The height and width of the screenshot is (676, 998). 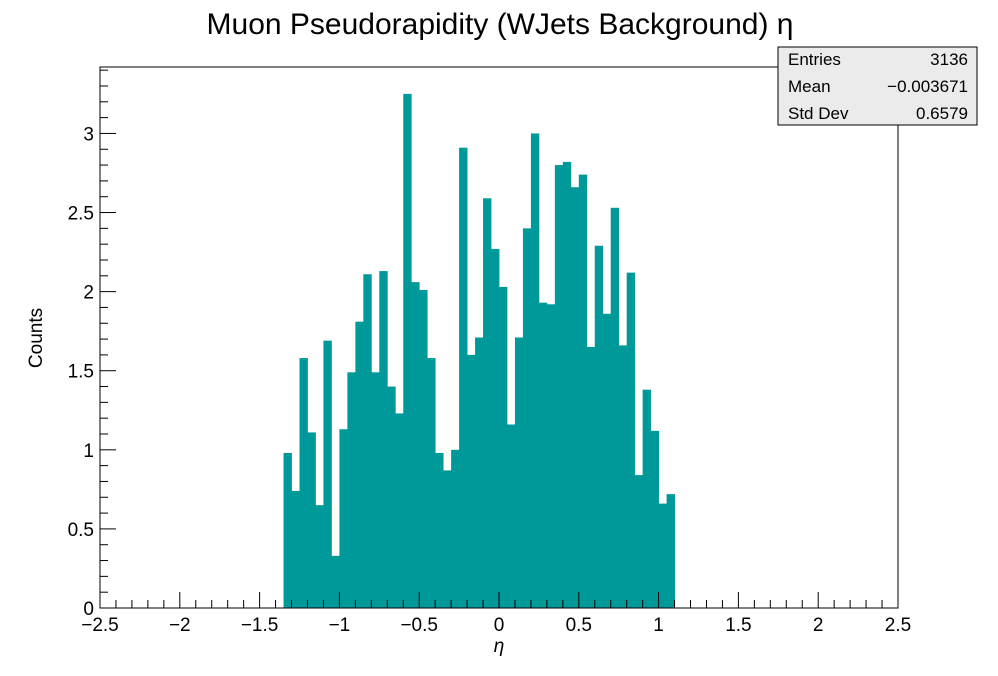 What do you see at coordinates (88, 609) in the screenshot?
I see `y-tick-label: 0` at bounding box center [88, 609].